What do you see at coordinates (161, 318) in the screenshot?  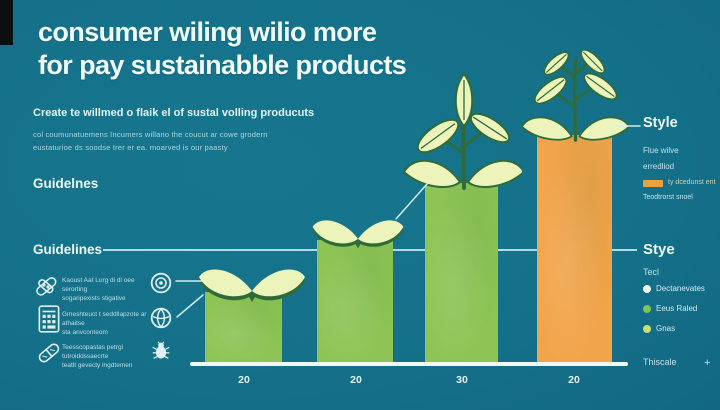 I see `globe-icon` at bounding box center [161, 318].